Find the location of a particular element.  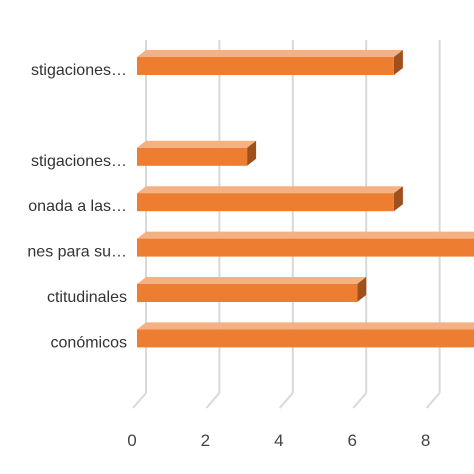

category-label: ctitudinales is located at coordinates (87, 297).